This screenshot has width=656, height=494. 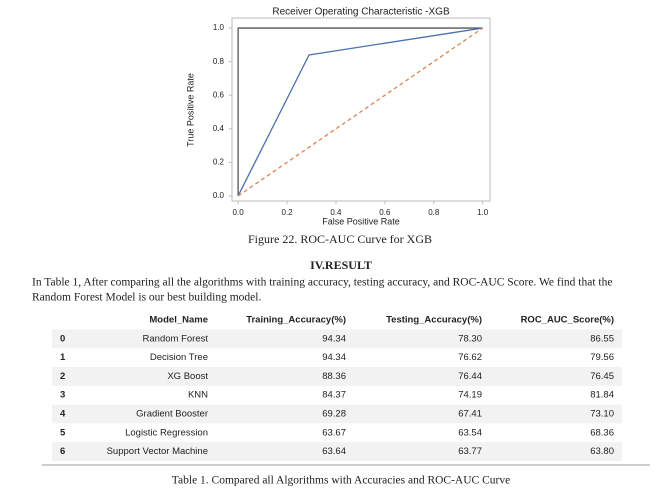 What do you see at coordinates (470, 395) in the screenshot?
I see `table-cell: 74.19` at bounding box center [470, 395].